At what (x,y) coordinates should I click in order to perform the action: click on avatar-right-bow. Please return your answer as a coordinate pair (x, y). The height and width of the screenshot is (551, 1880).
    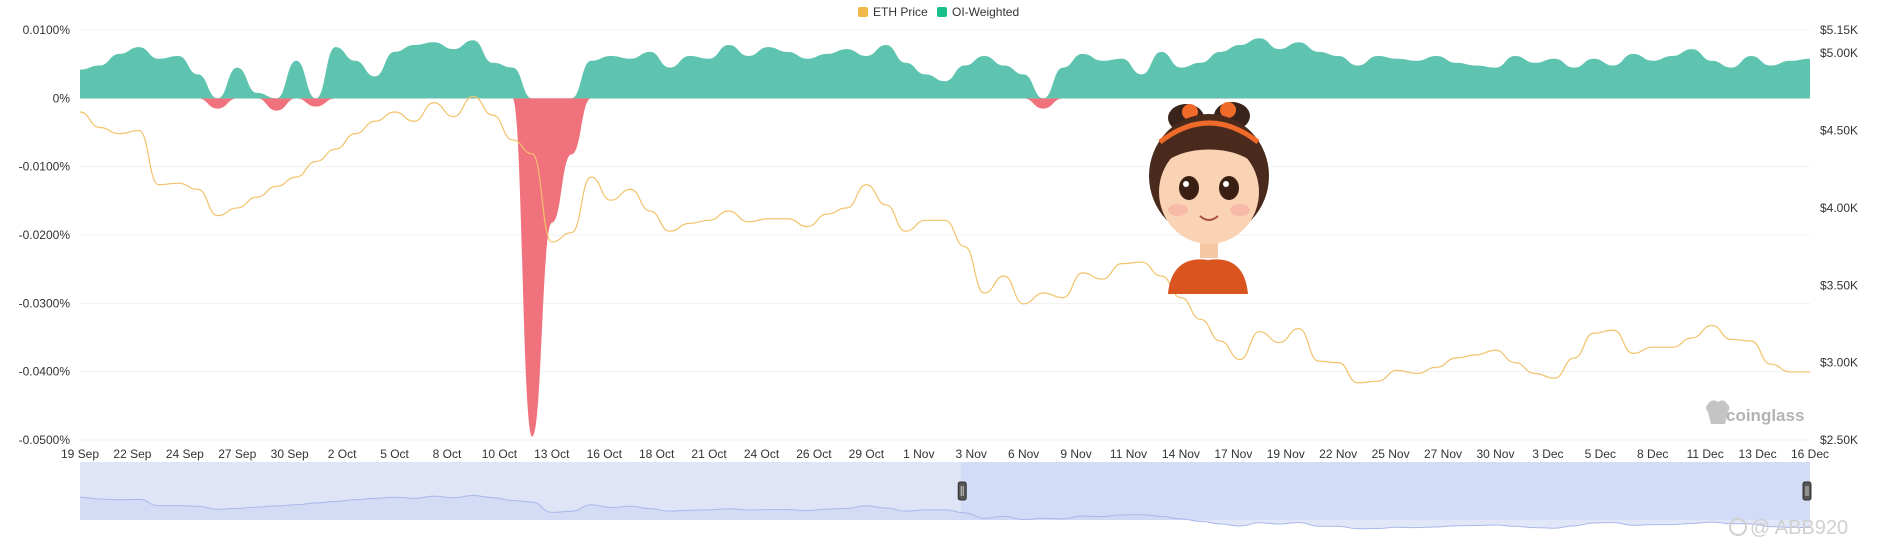
    Looking at the image, I should click on (1228, 110).